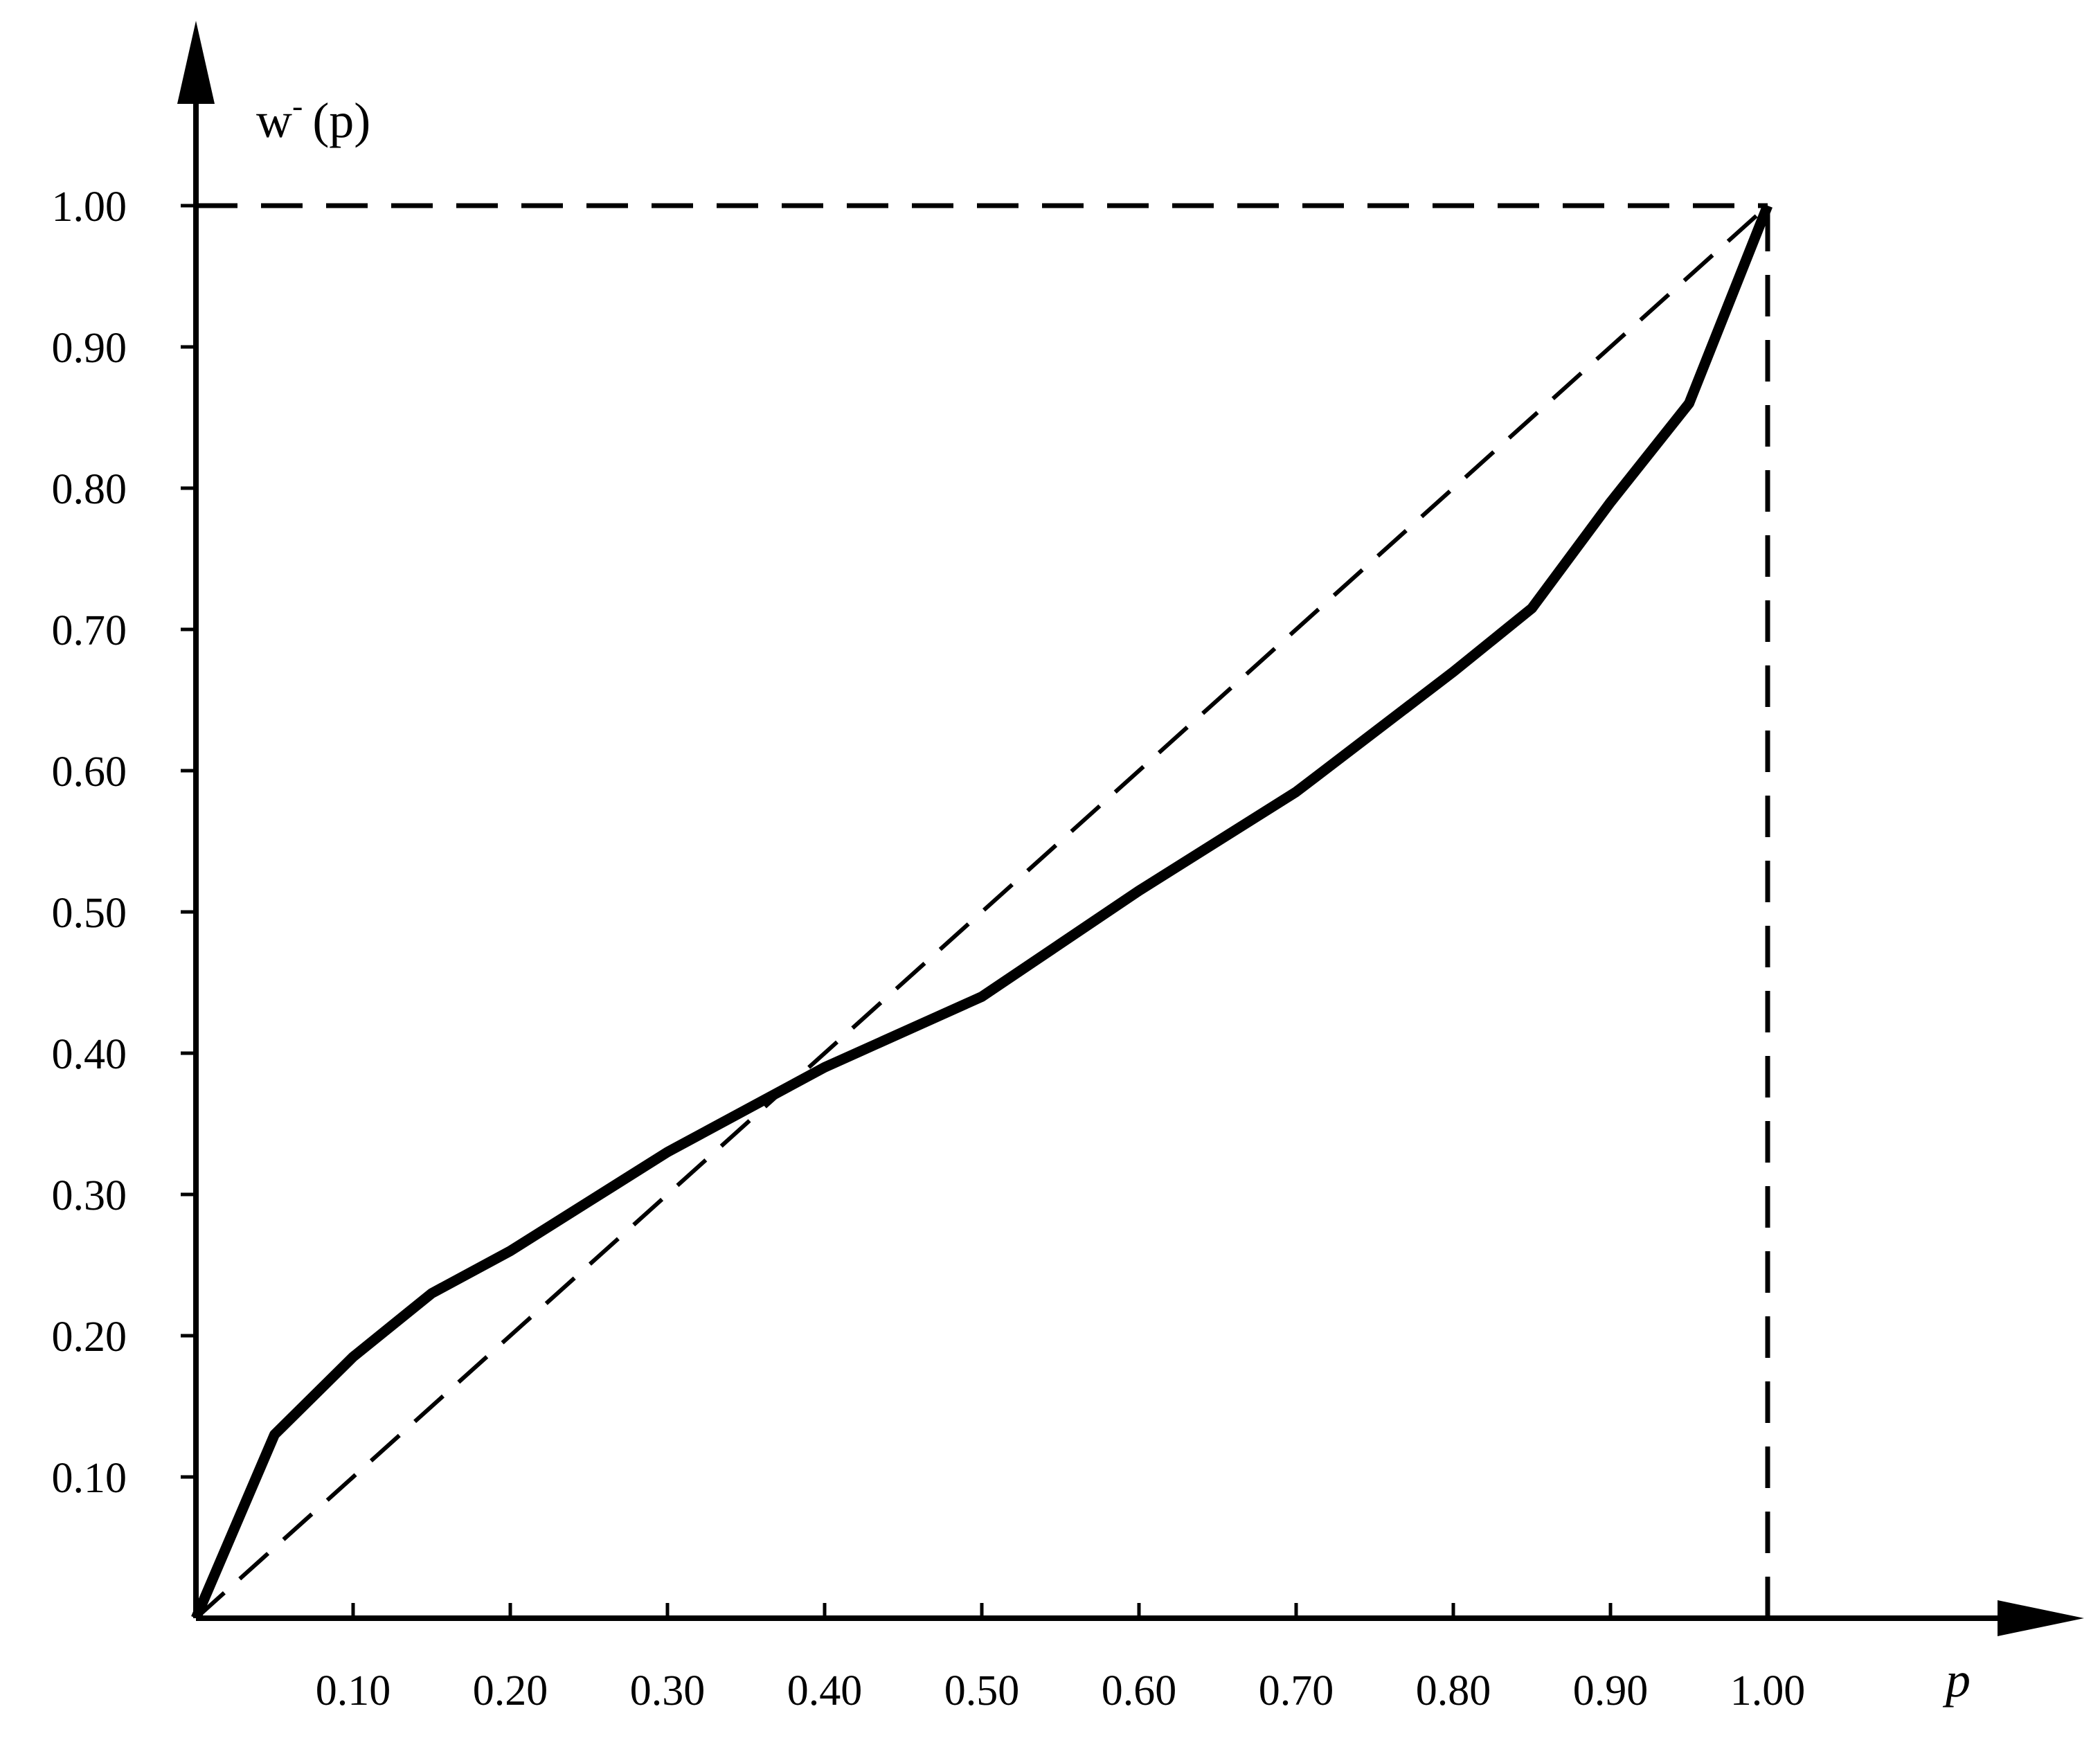 The image size is (2100, 1738). What do you see at coordinates (89, 349) in the screenshot?
I see `y-tick-label-0.90: 0.90` at bounding box center [89, 349].